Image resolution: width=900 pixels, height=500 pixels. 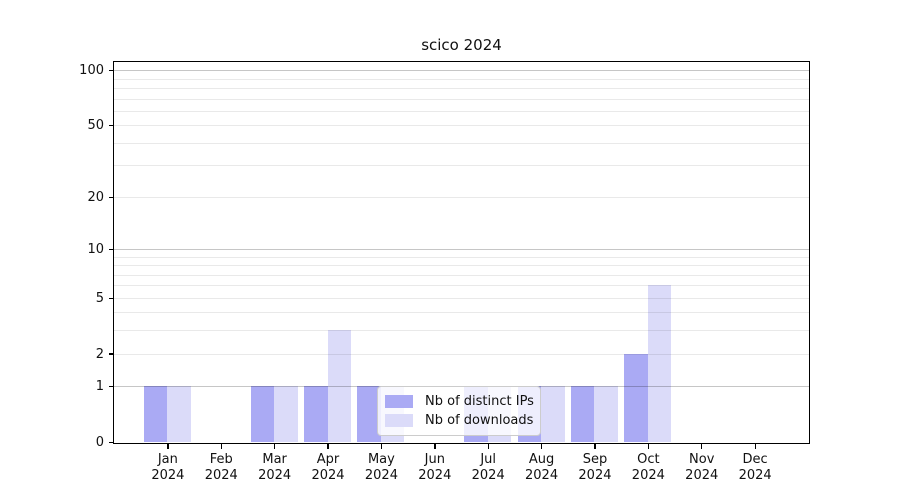 What do you see at coordinates (541, 446) in the screenshot?
I see `x-tick-aug-2024` at bounding box center [541, 446].